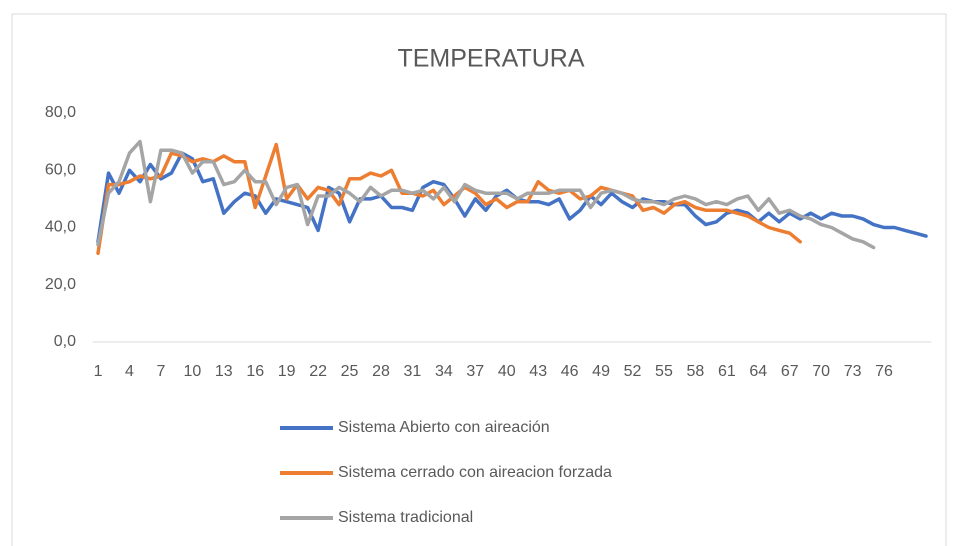 This screenshot has width=958, height=546. What do you see at coordinates (853, 371) in the screenshot?
I see `x-tick-label: 73` at bounding box center [853, 371].